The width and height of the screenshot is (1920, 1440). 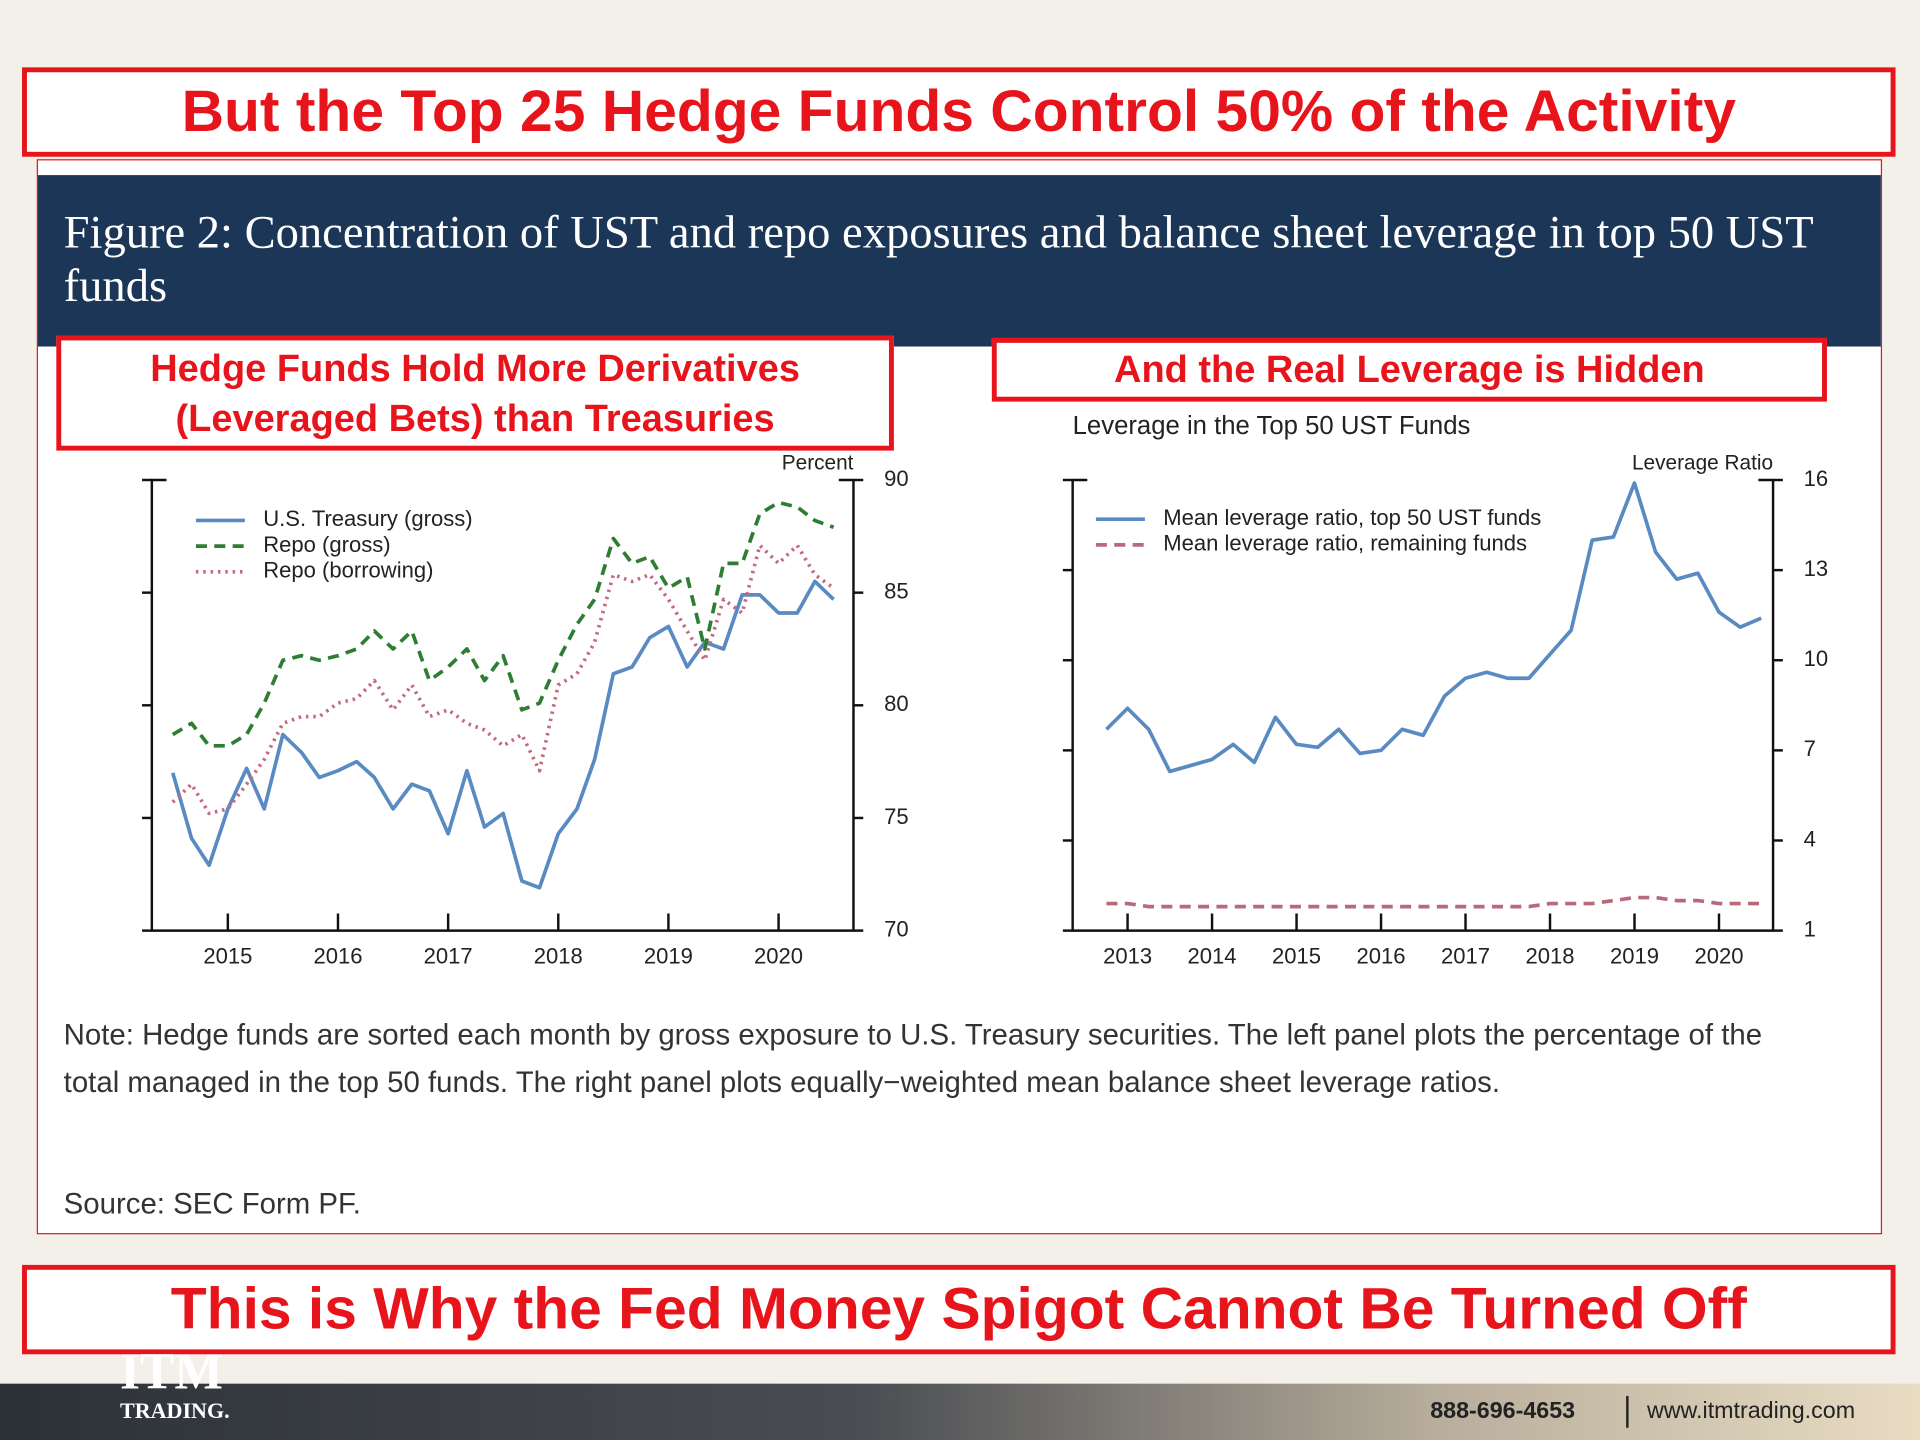 I want to click on y-tick-label: 4, so click(x=1810, y=838).